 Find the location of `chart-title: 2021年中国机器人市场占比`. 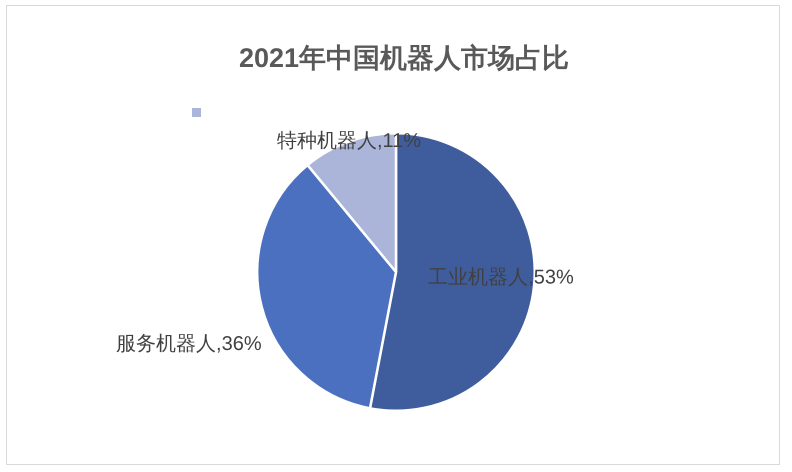

chart-title: 2021年中国机器人市场占比 is located at coordinates (404, 58).